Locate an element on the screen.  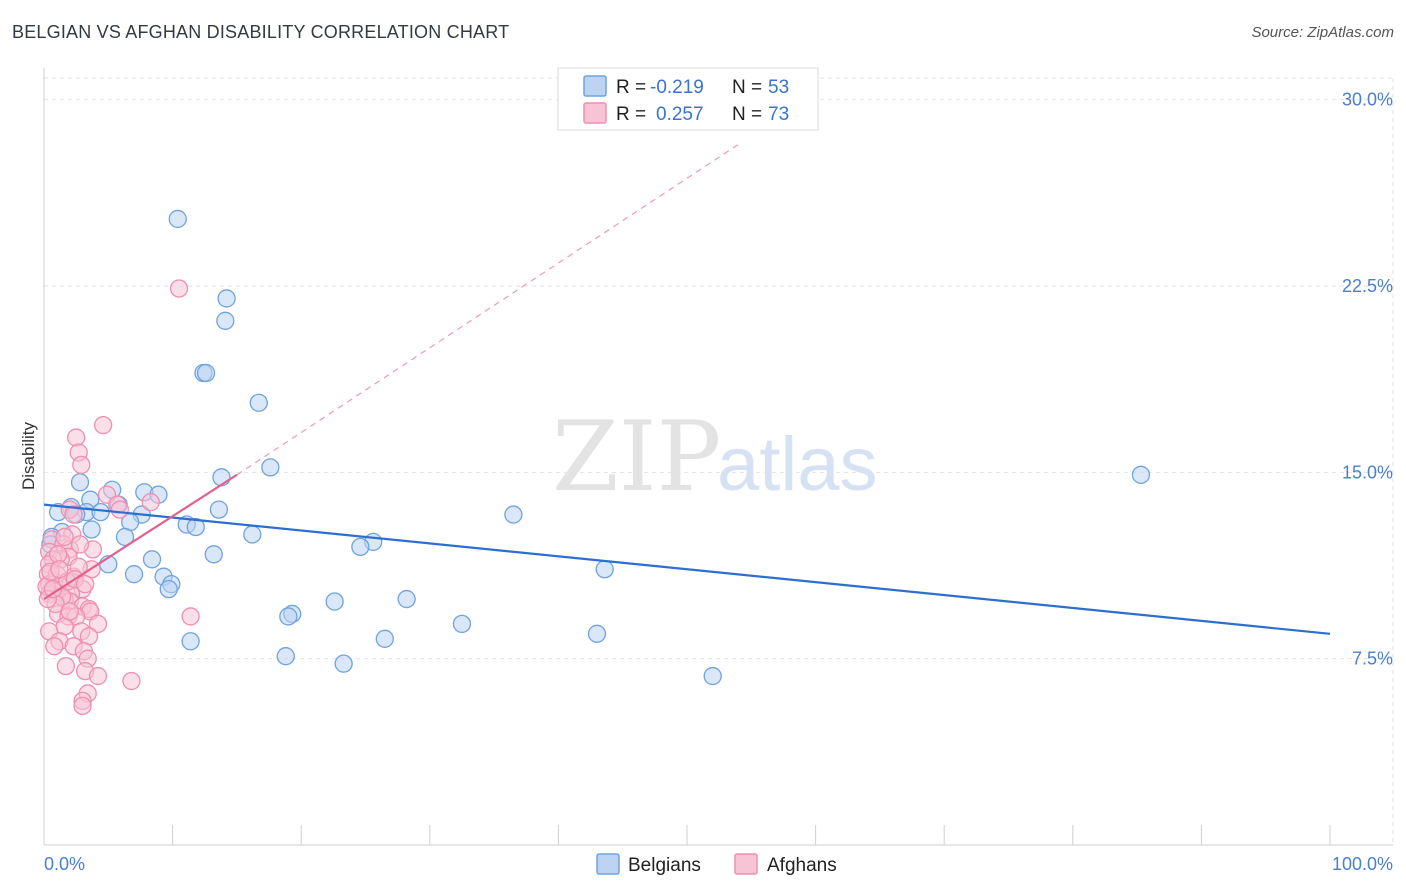
legend-bottom-afghans-swatch is located at coordinates (746, 864).